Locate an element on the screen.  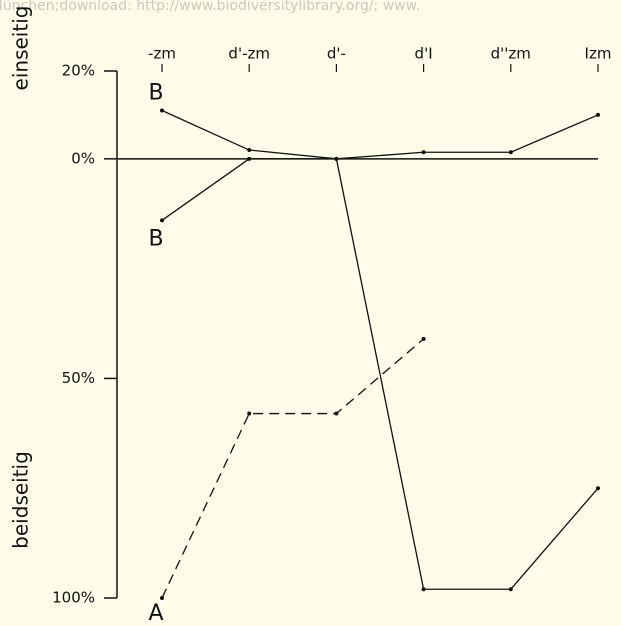
x-tick-label: -zm is located at coordinates (162, 54).